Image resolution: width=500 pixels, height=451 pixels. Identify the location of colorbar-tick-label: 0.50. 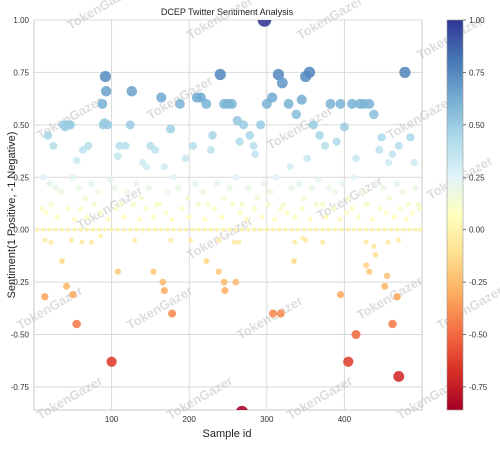
(477, 125).